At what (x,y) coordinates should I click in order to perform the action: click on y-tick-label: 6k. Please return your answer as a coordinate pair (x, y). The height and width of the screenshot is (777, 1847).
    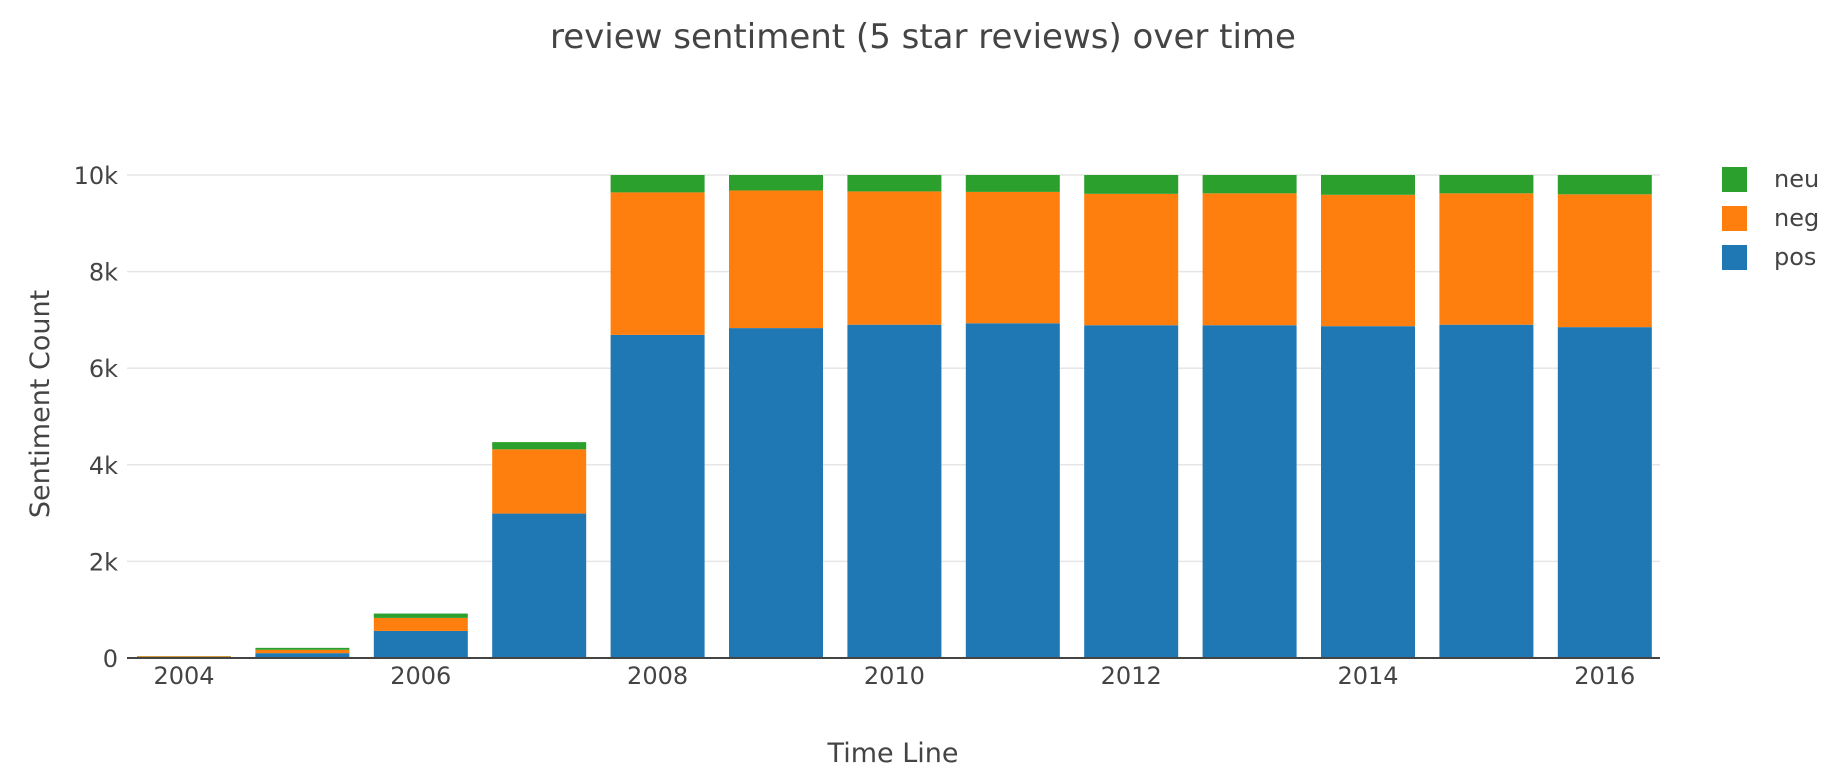
    Looking at the image, I should click on (103, 369).